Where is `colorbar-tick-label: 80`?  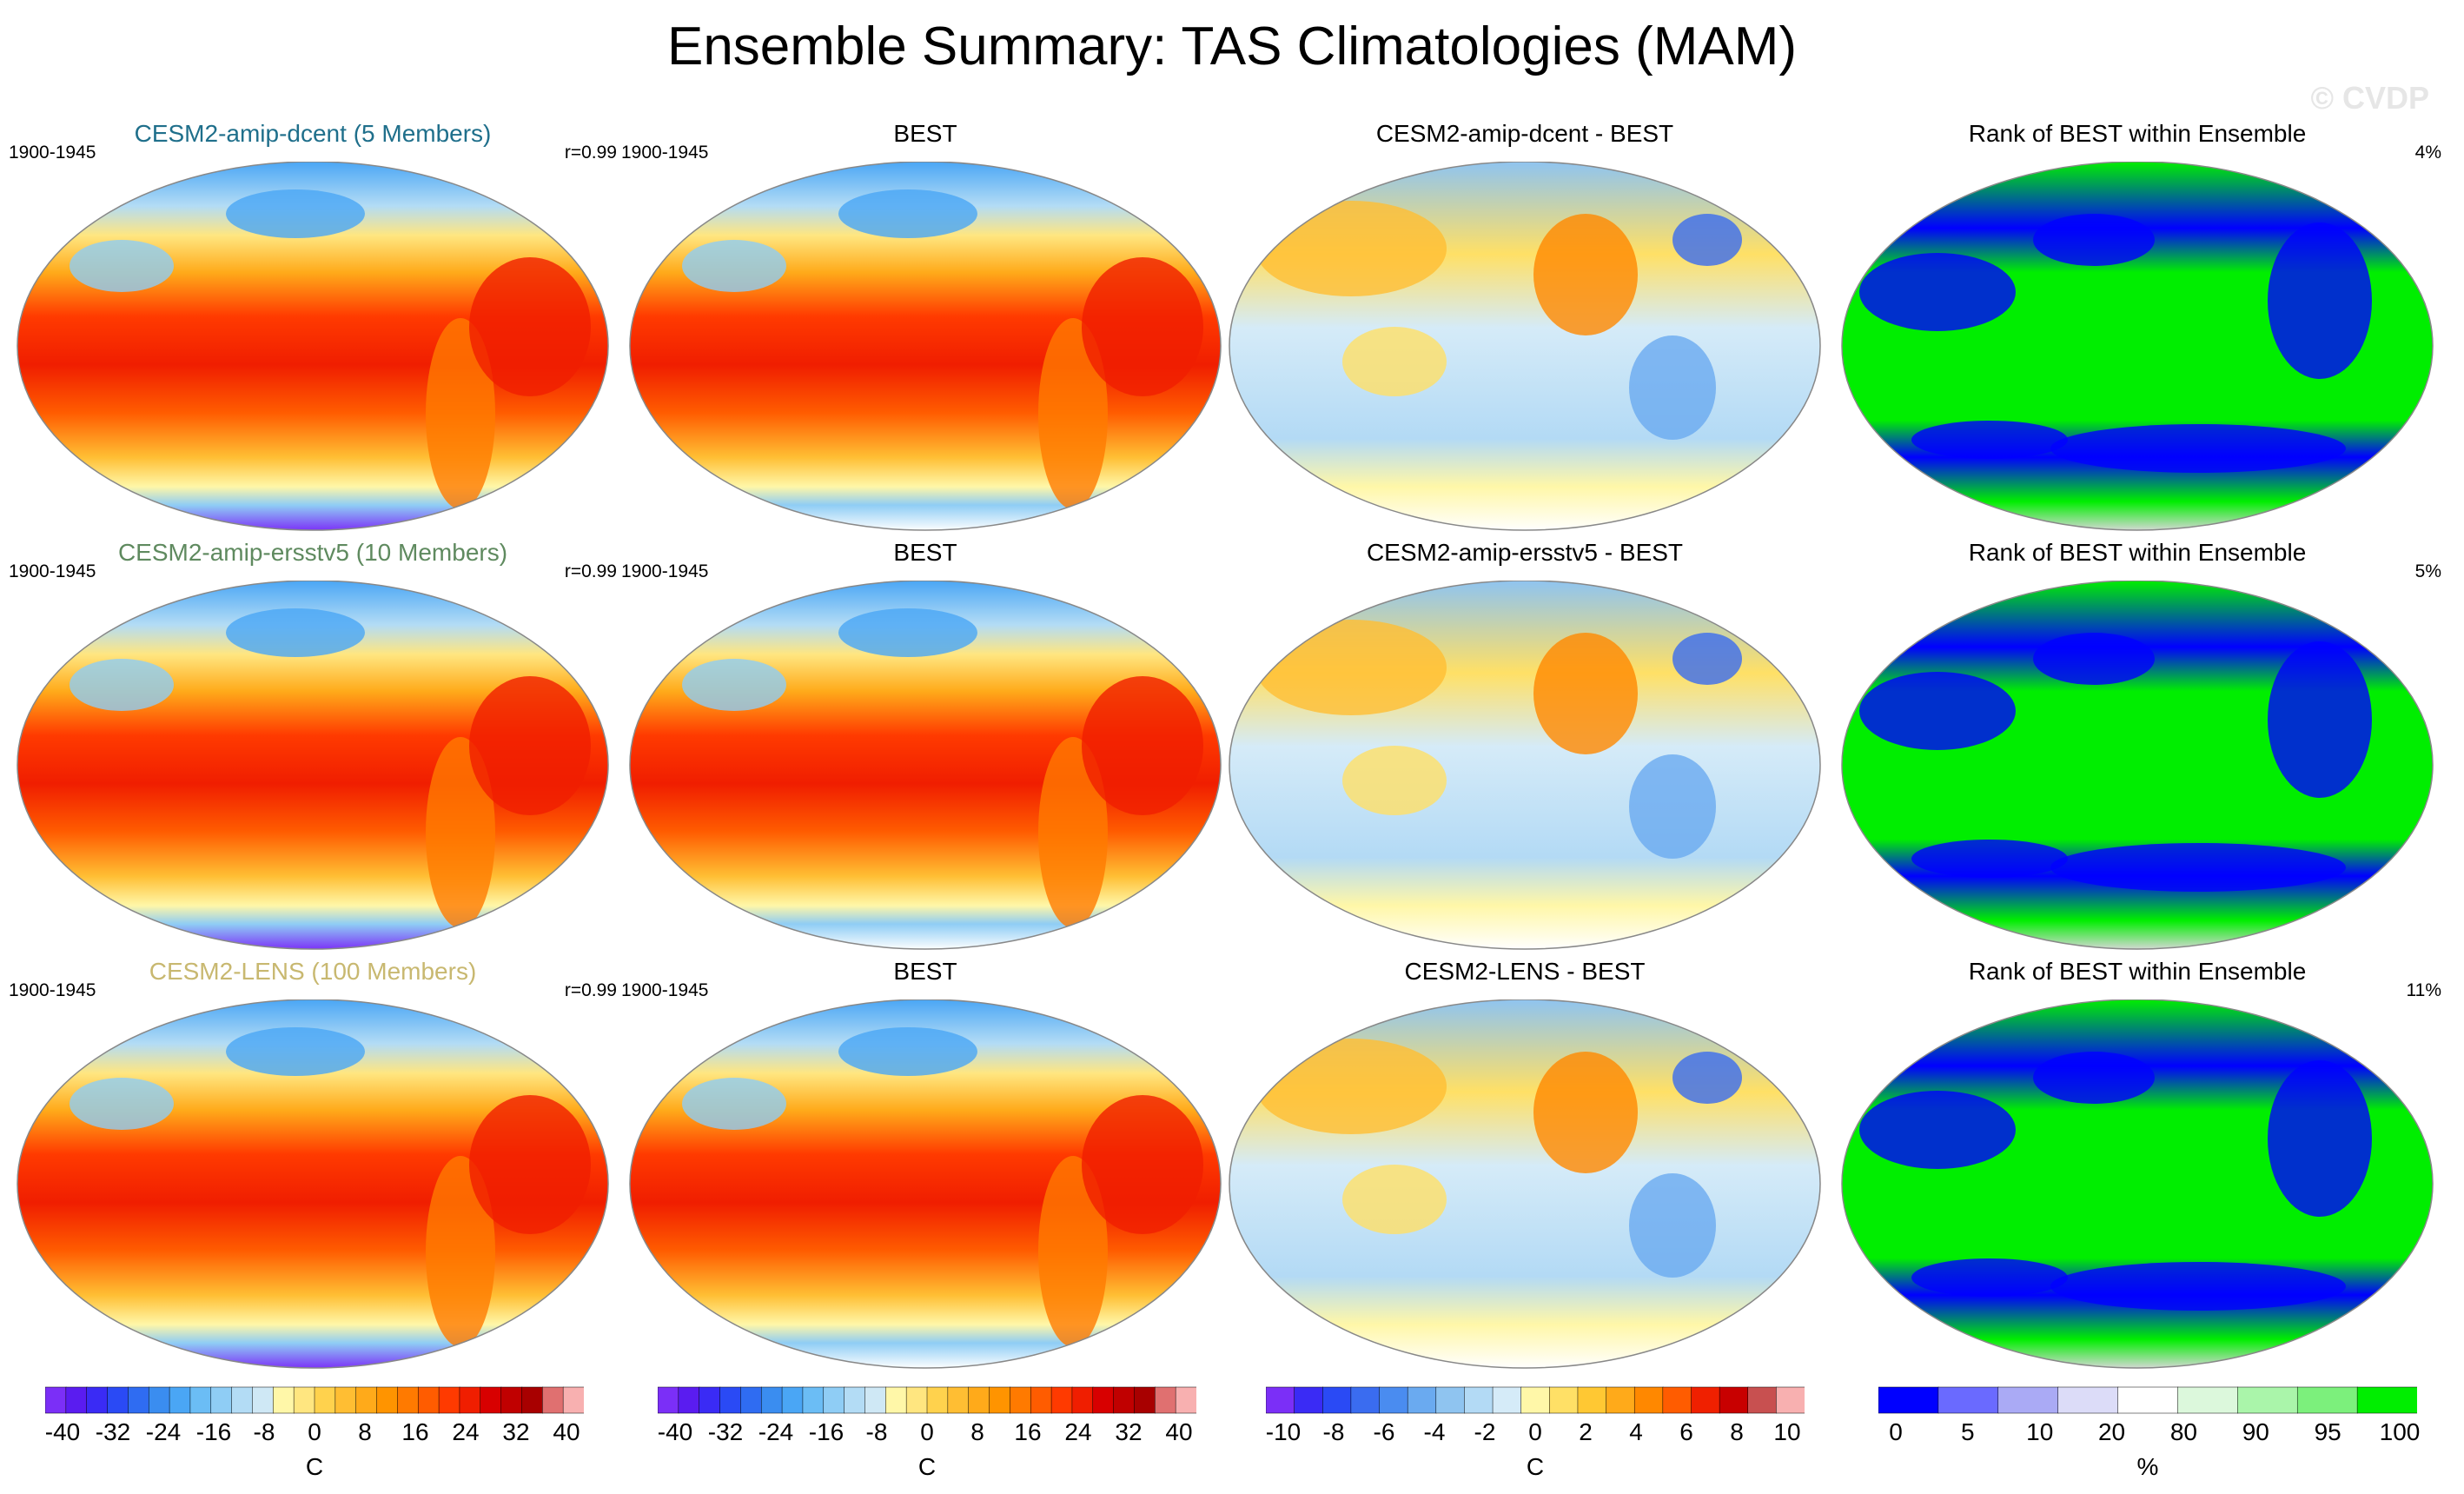 colorbar-tick-label: 80 is located at coordinates (2183, 1432).